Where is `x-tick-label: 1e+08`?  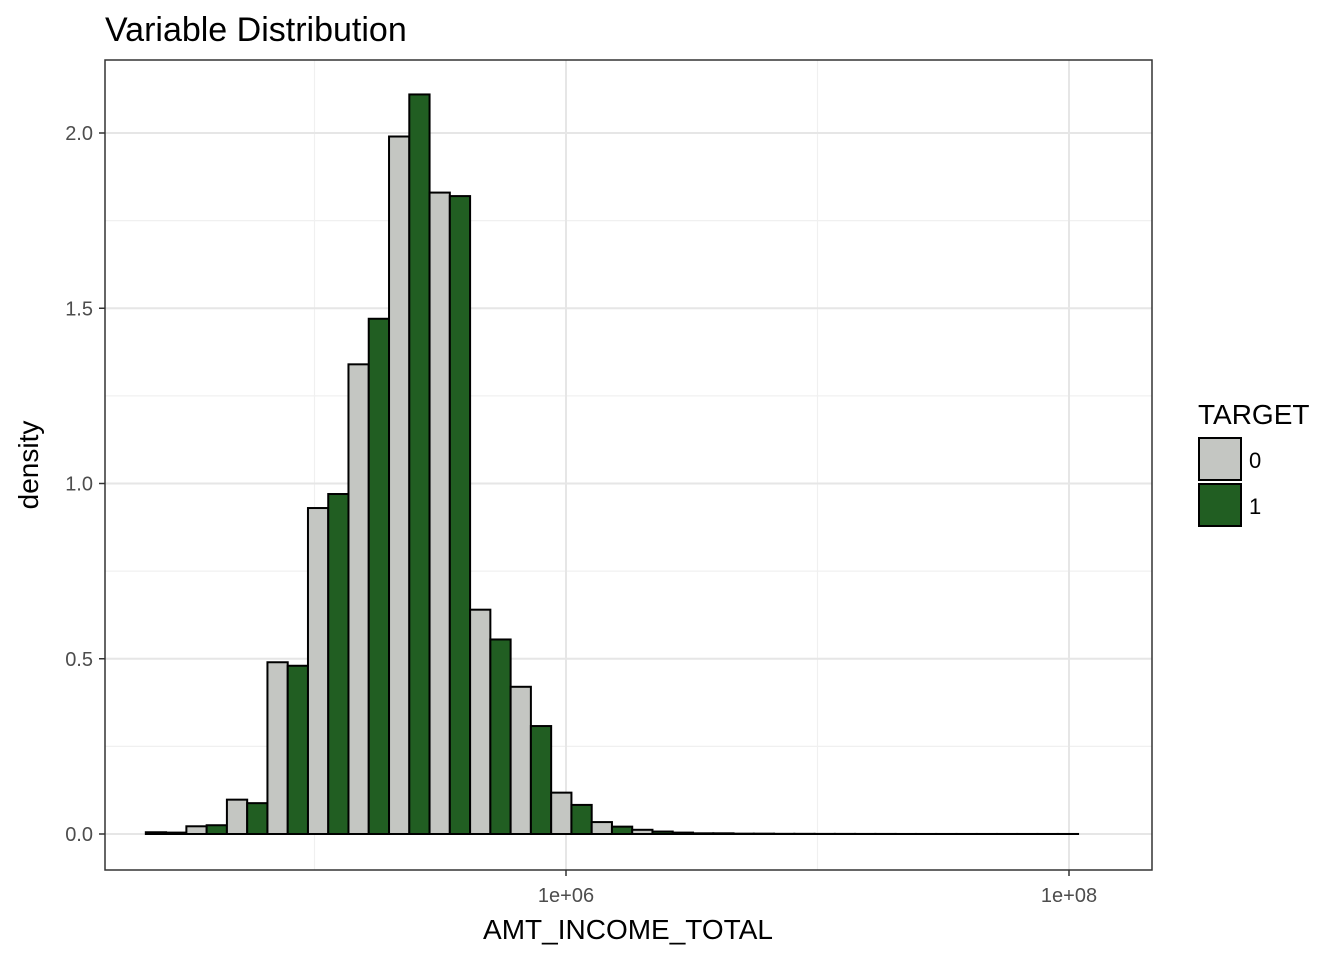 x-tick-label: 1e+08 is located at coordinates (1069, 896).